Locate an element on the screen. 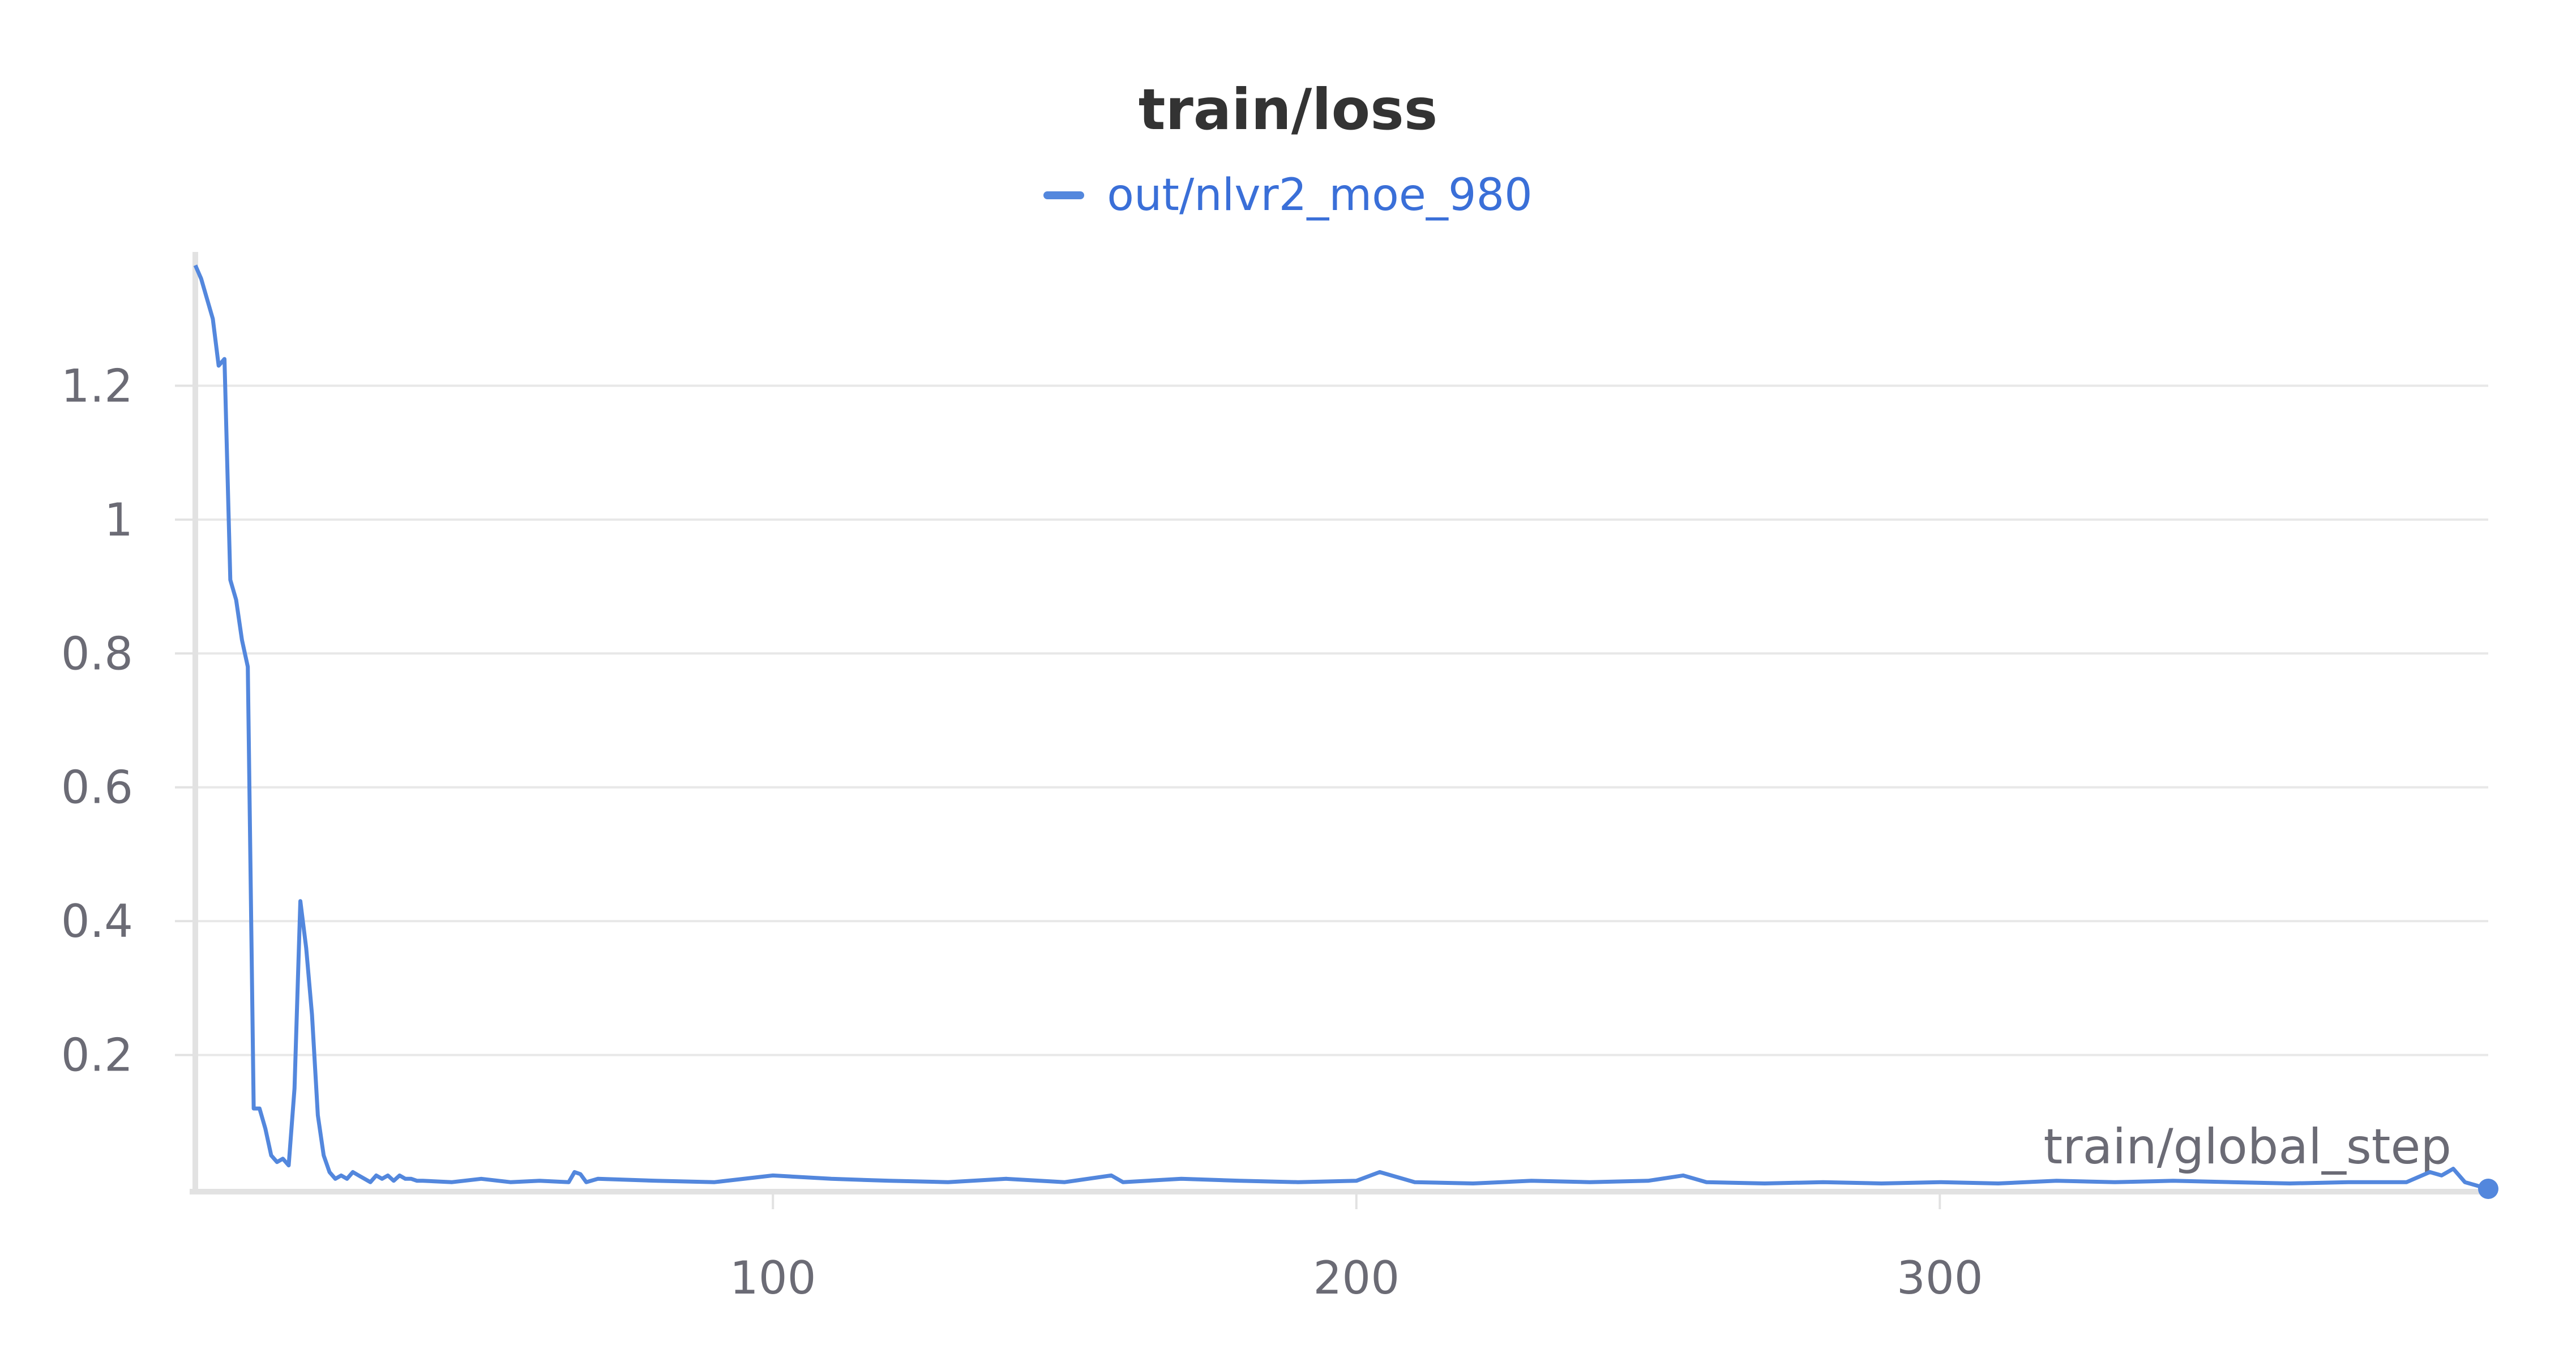 The image size is (2576, 1353). y-tick-label: 0.4 is located at coordinates (97, 922).